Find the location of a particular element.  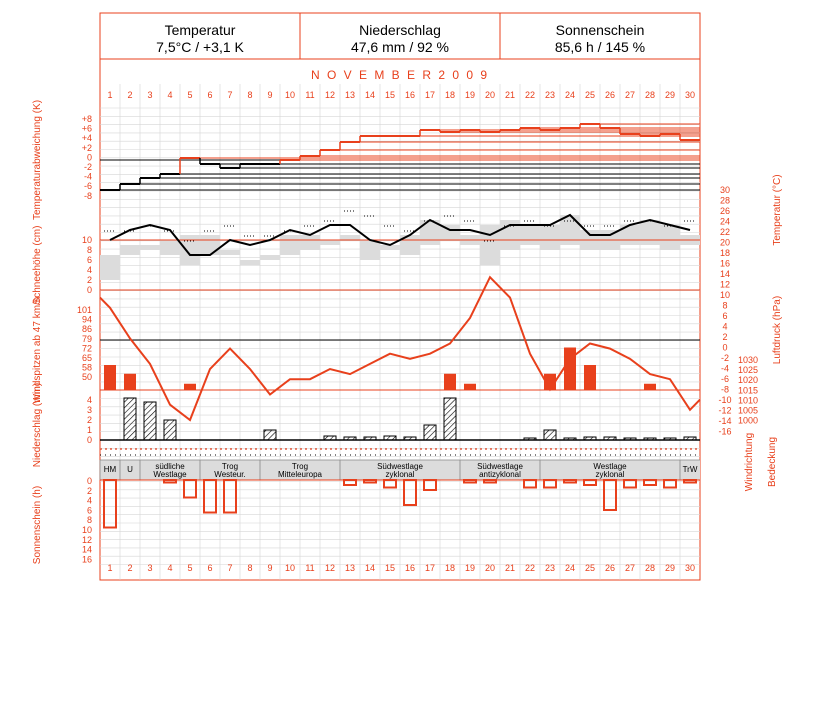

sun-title: Sonnenschein is located at coordinates (600, 30).